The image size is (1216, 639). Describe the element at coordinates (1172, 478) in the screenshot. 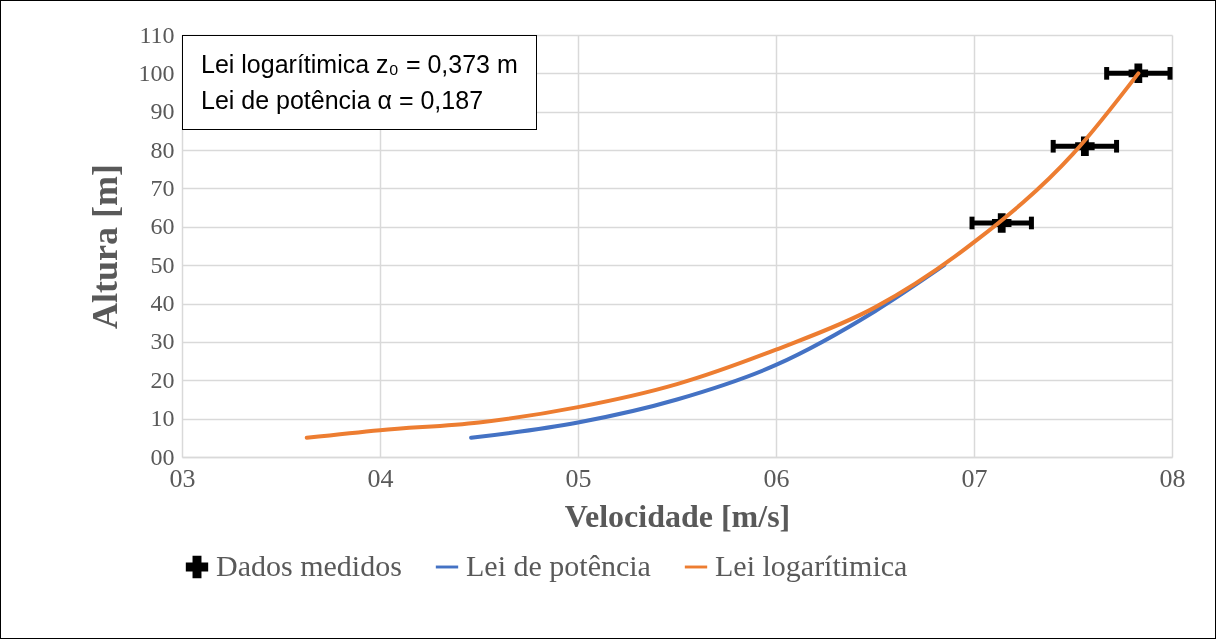

I see `x-tick-label: 08` at that location.